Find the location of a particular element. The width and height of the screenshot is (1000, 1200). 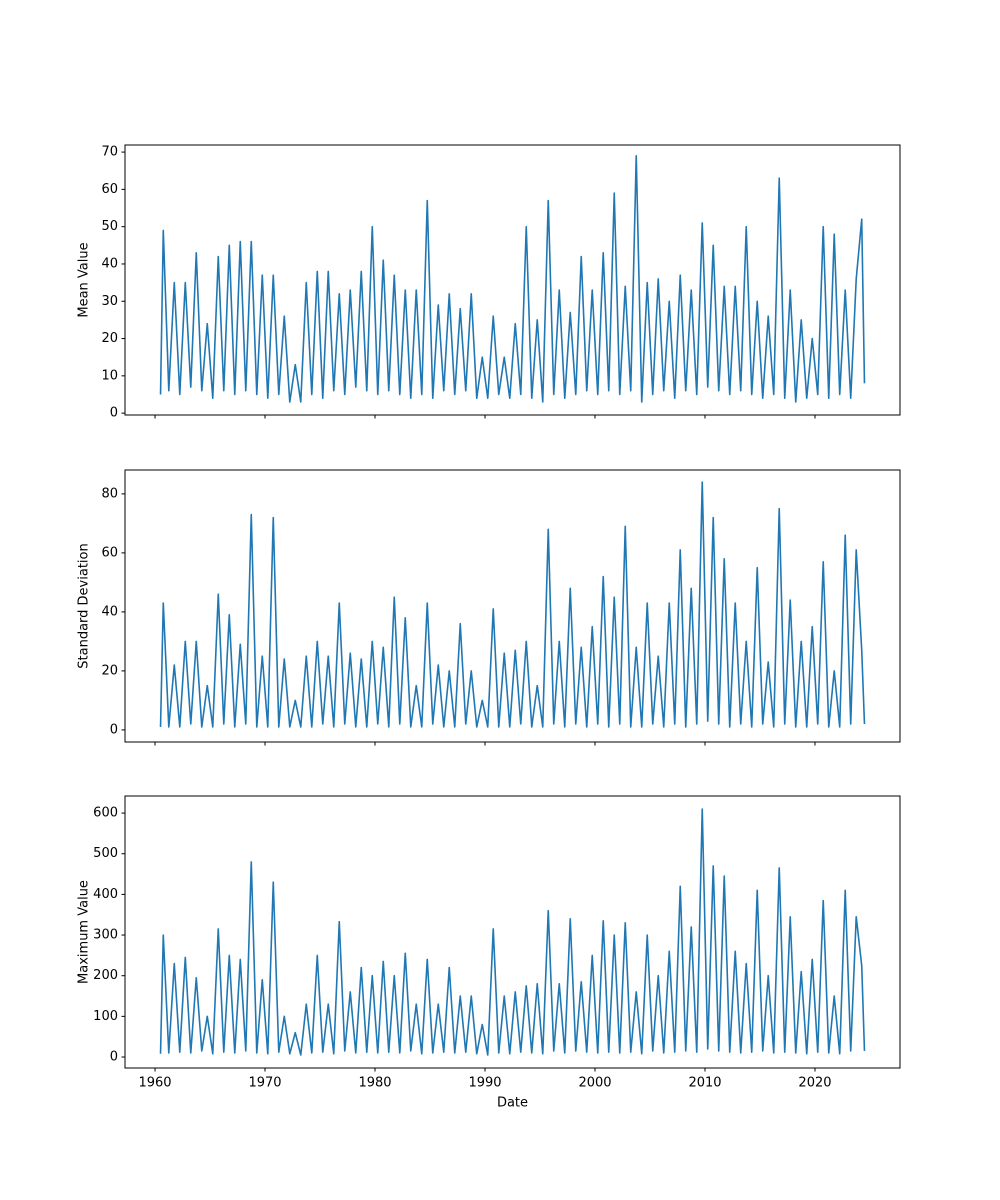

x-tick-label: 1960 is located at coordinates (154, 1083).